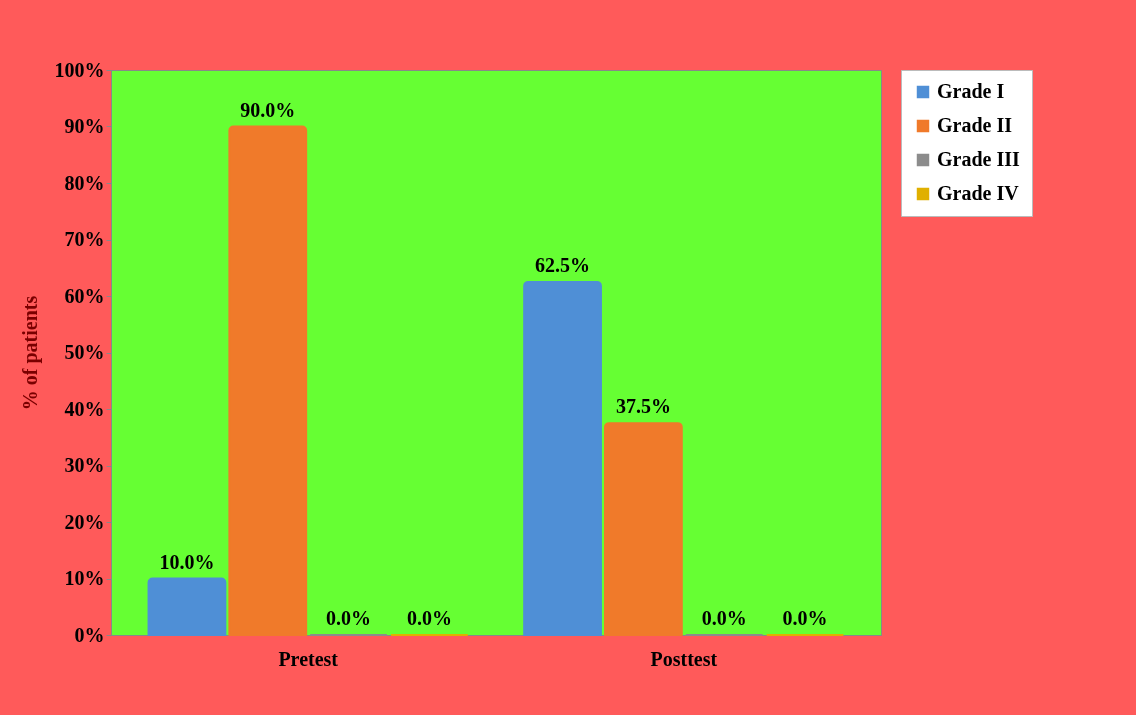 Image resolution: width=1136 pixels, height=715 pixels. I want to click on y-tick-label: 30%, so click(84, 465).